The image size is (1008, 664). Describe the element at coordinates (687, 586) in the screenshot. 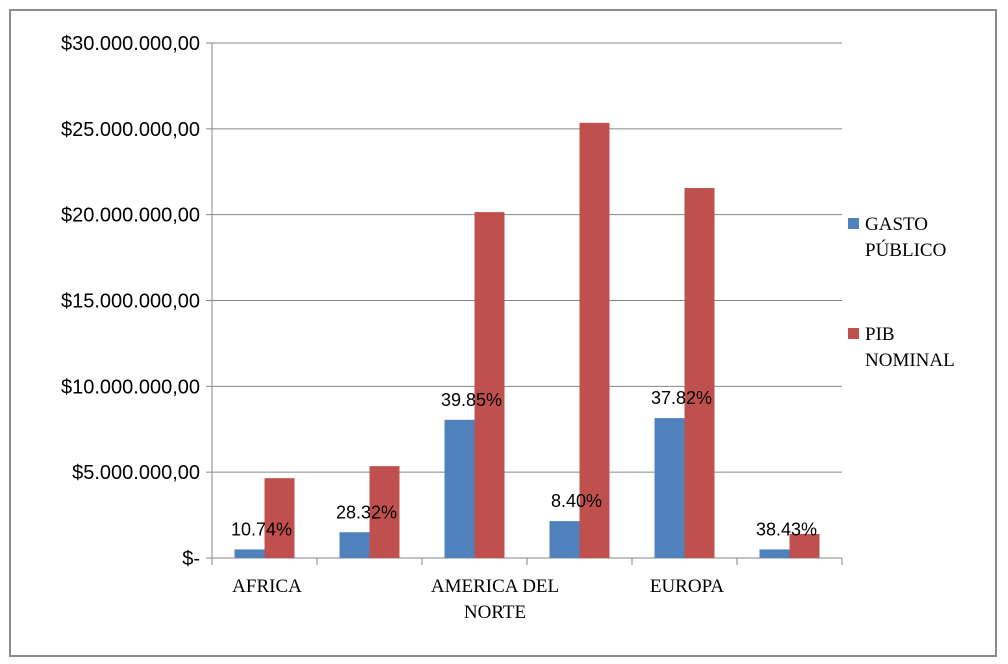

I see `x-tick-label: EUROPA` at that location.